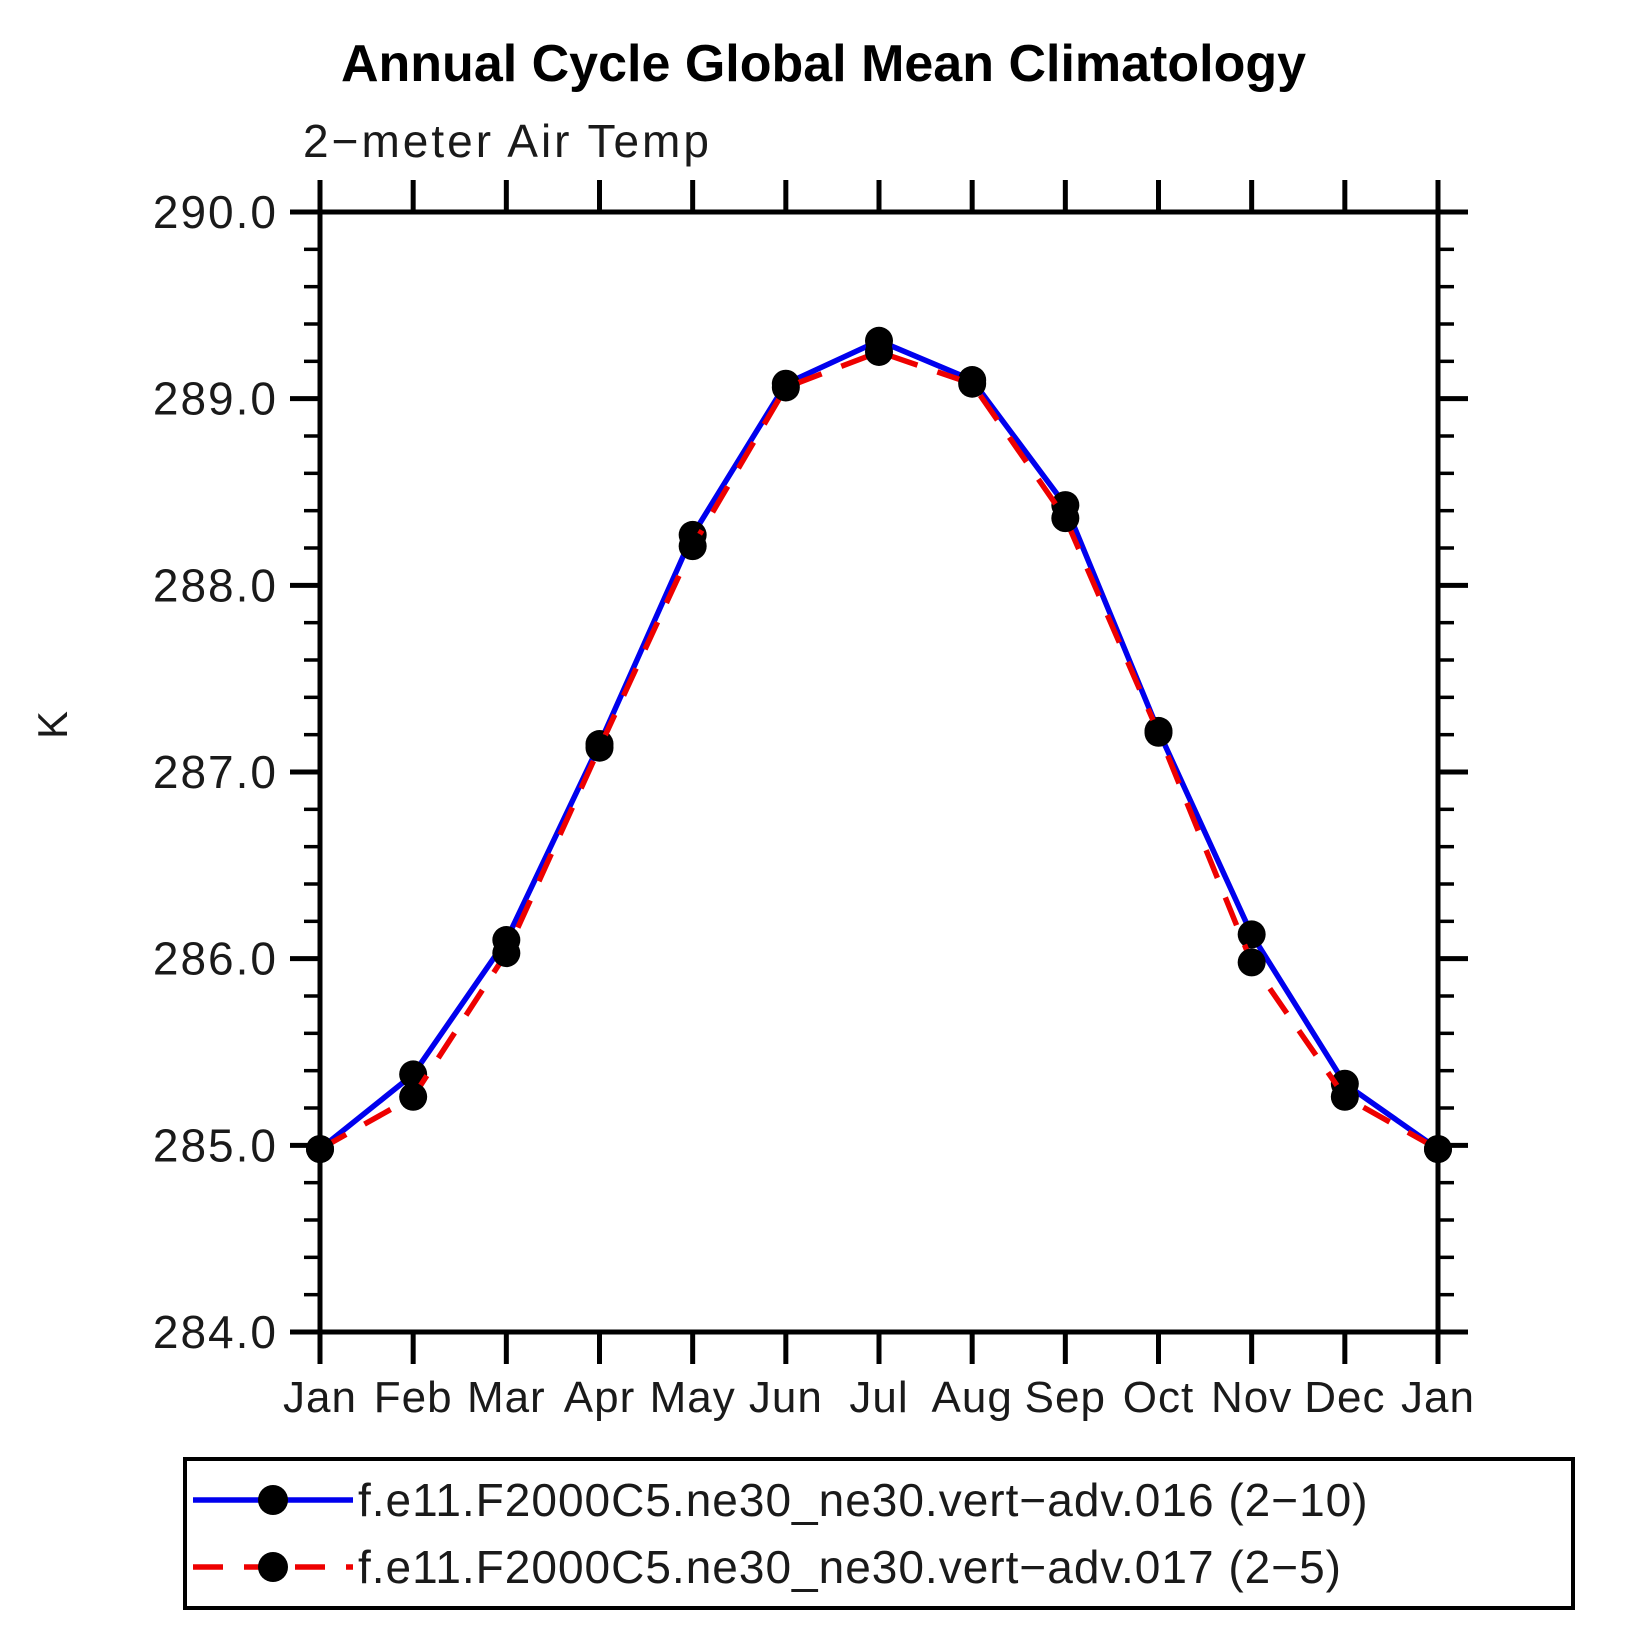  What do you see at coordinates (1065, 1397) in the screenshot?
I see `x-tick-label: Sep` at bounding box center [1065, 1397].